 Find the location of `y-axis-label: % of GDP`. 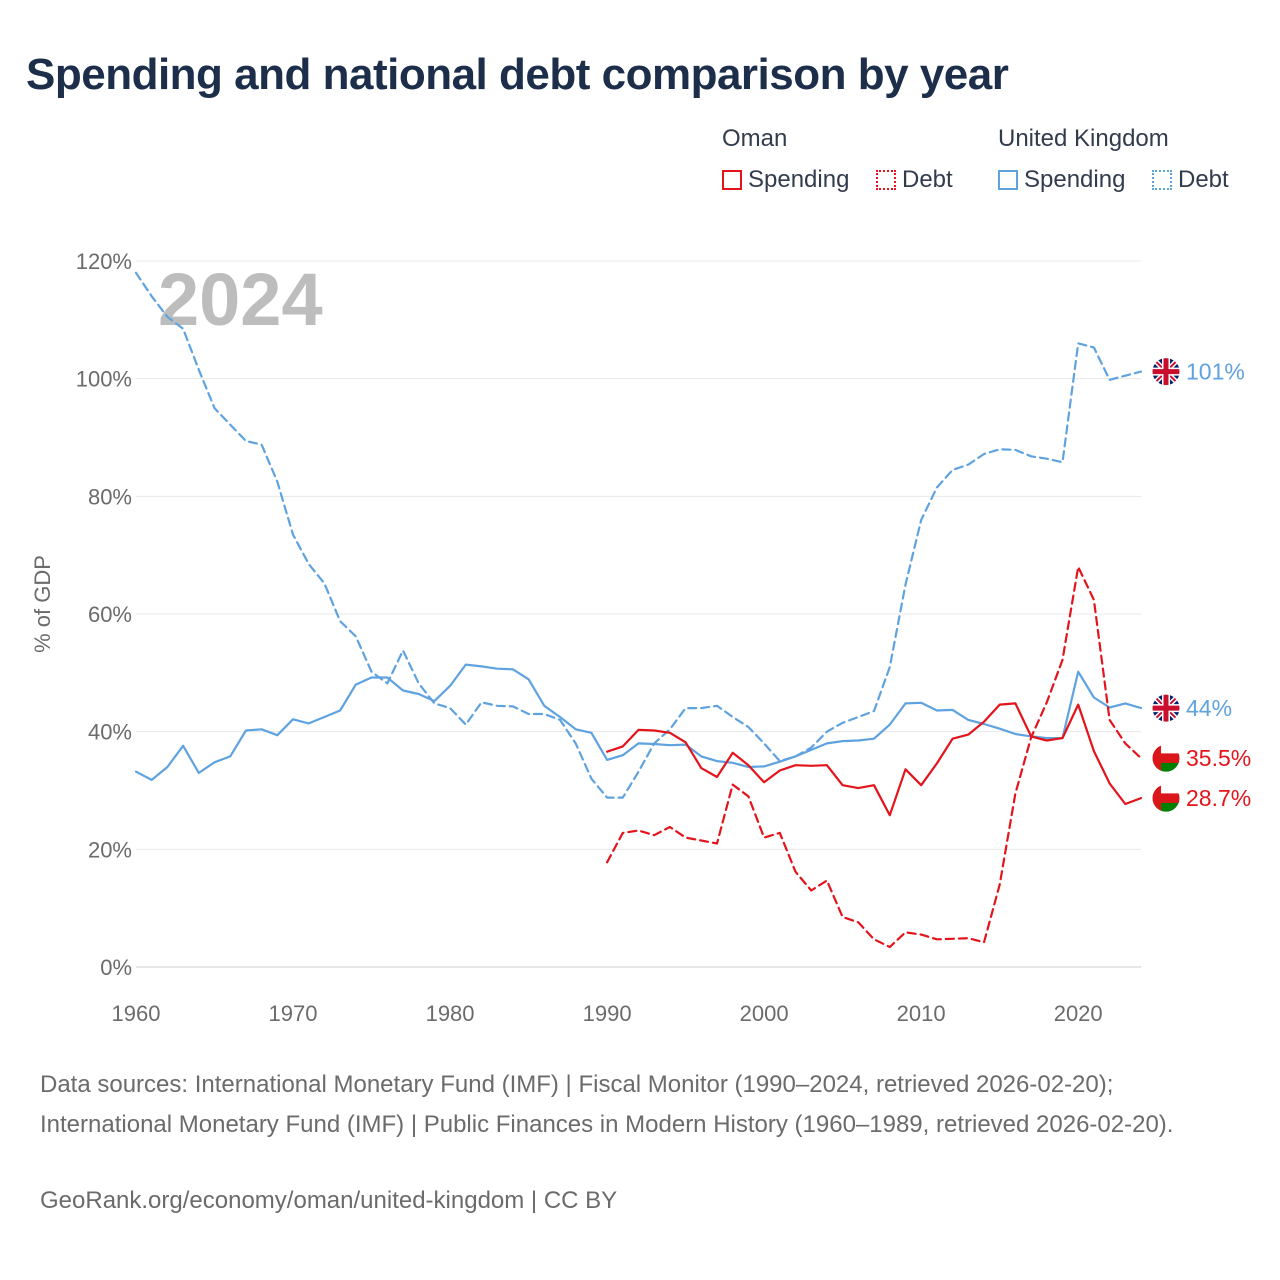

y-axis-label: % of GDP is located at coordinates (42, 604).